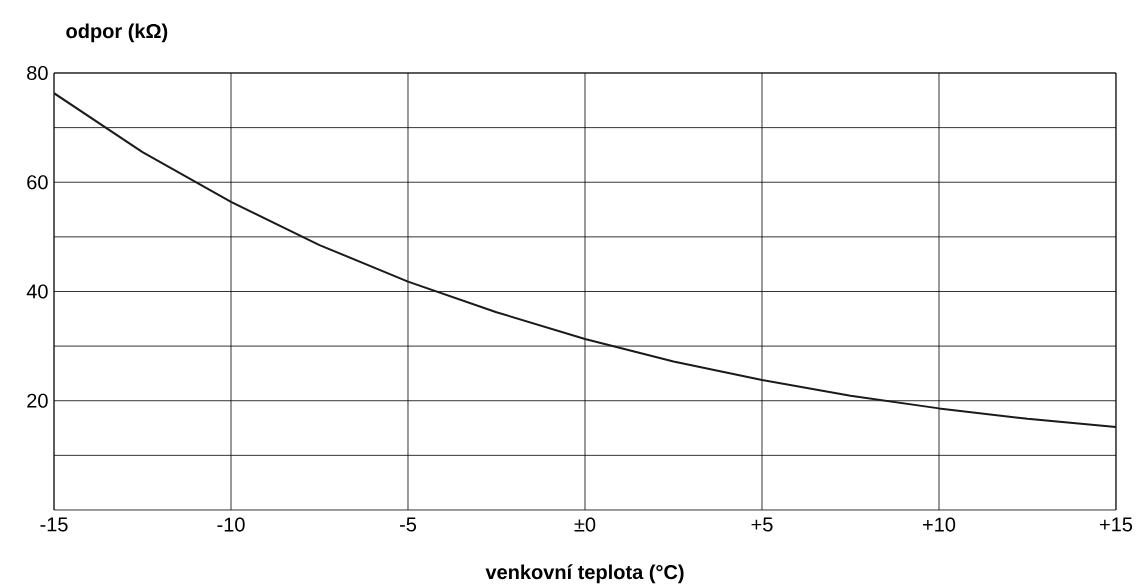  What do you see at coordinates (939, 524) in the screenshot?
I see `x-tick-label: +10` at bounding box center [939, 524].